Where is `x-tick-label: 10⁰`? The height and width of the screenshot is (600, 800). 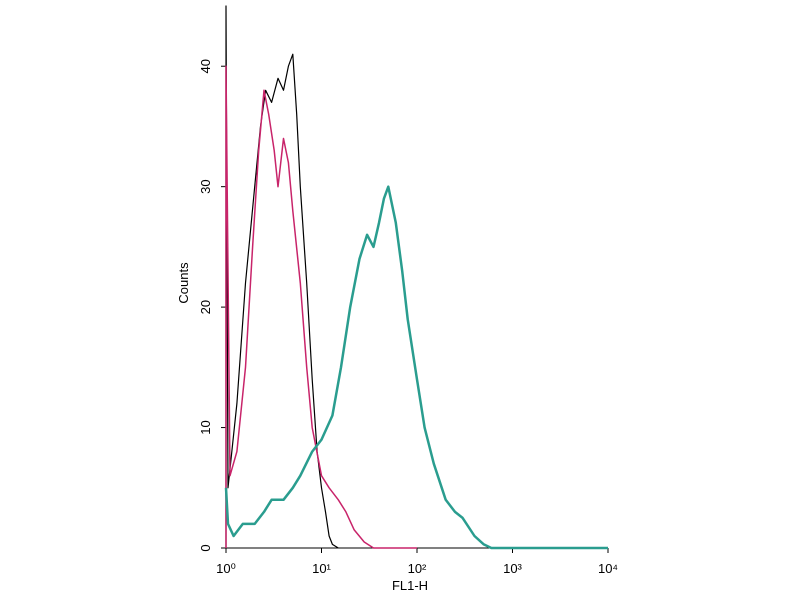
x-tick-label: 10⁰ is located at coordinates (226, 568).